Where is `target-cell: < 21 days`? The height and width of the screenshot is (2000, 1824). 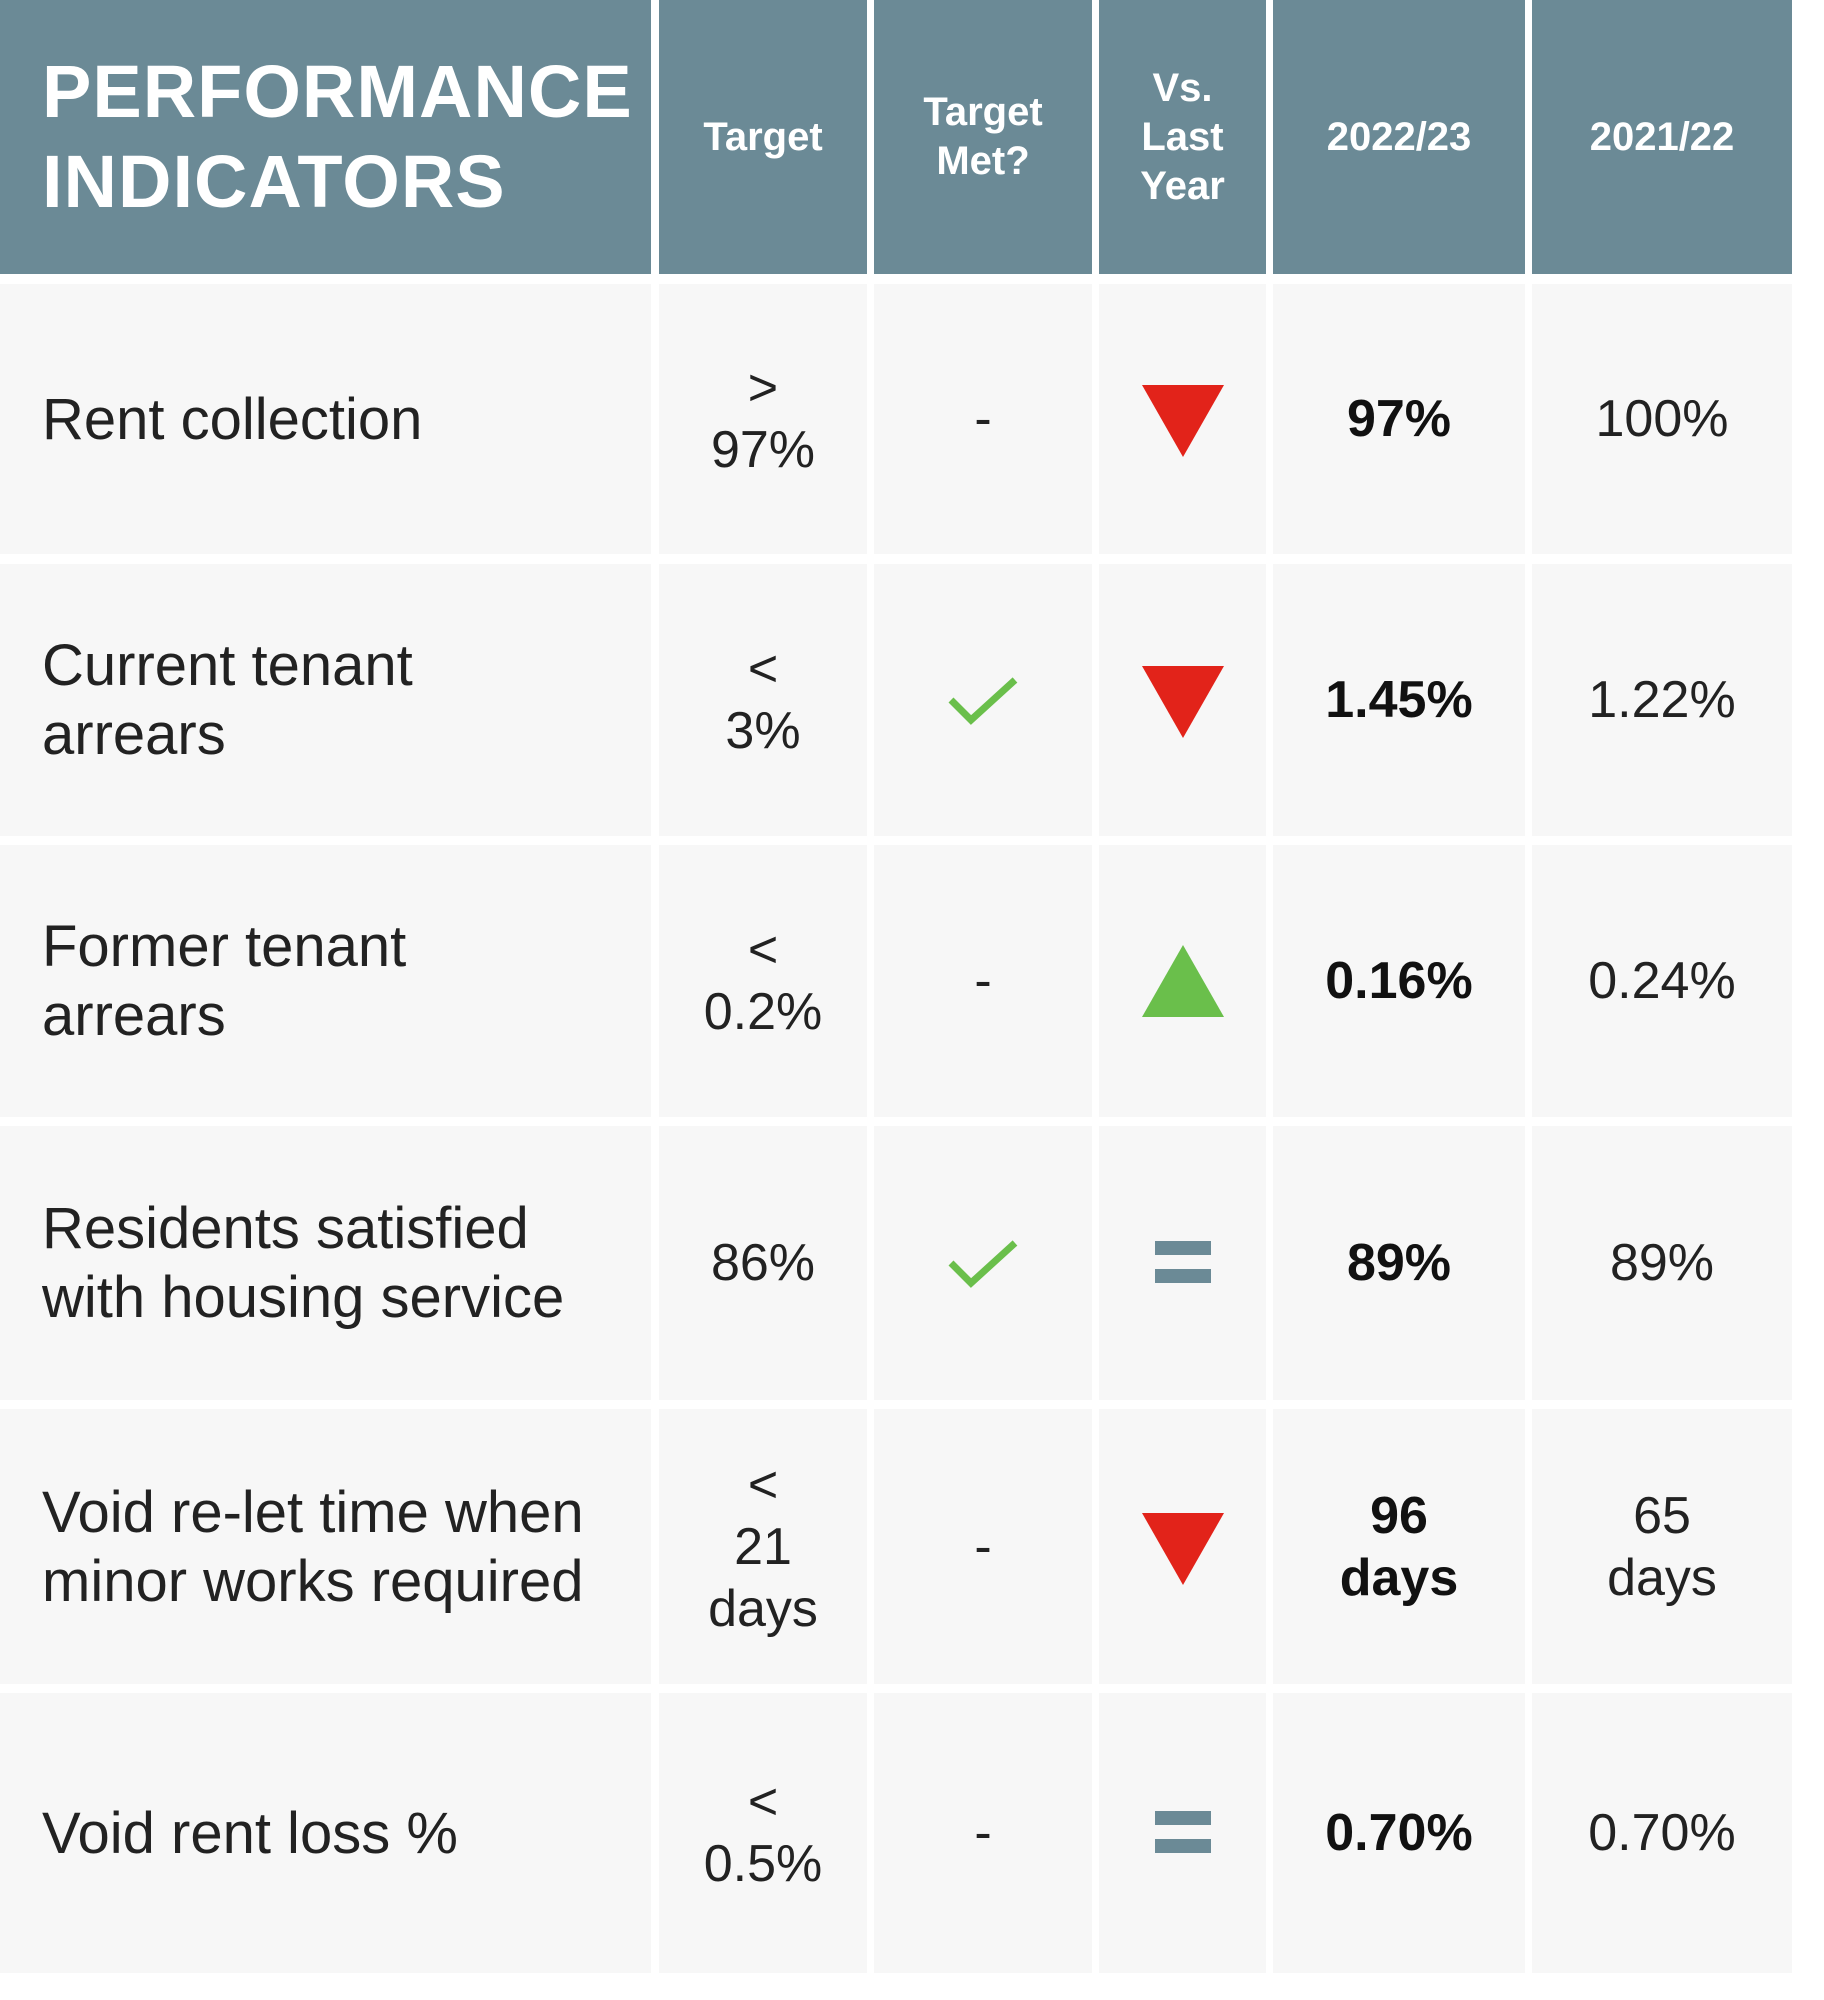 target-cell: < 21 days is located at coordinates (763, 1546).